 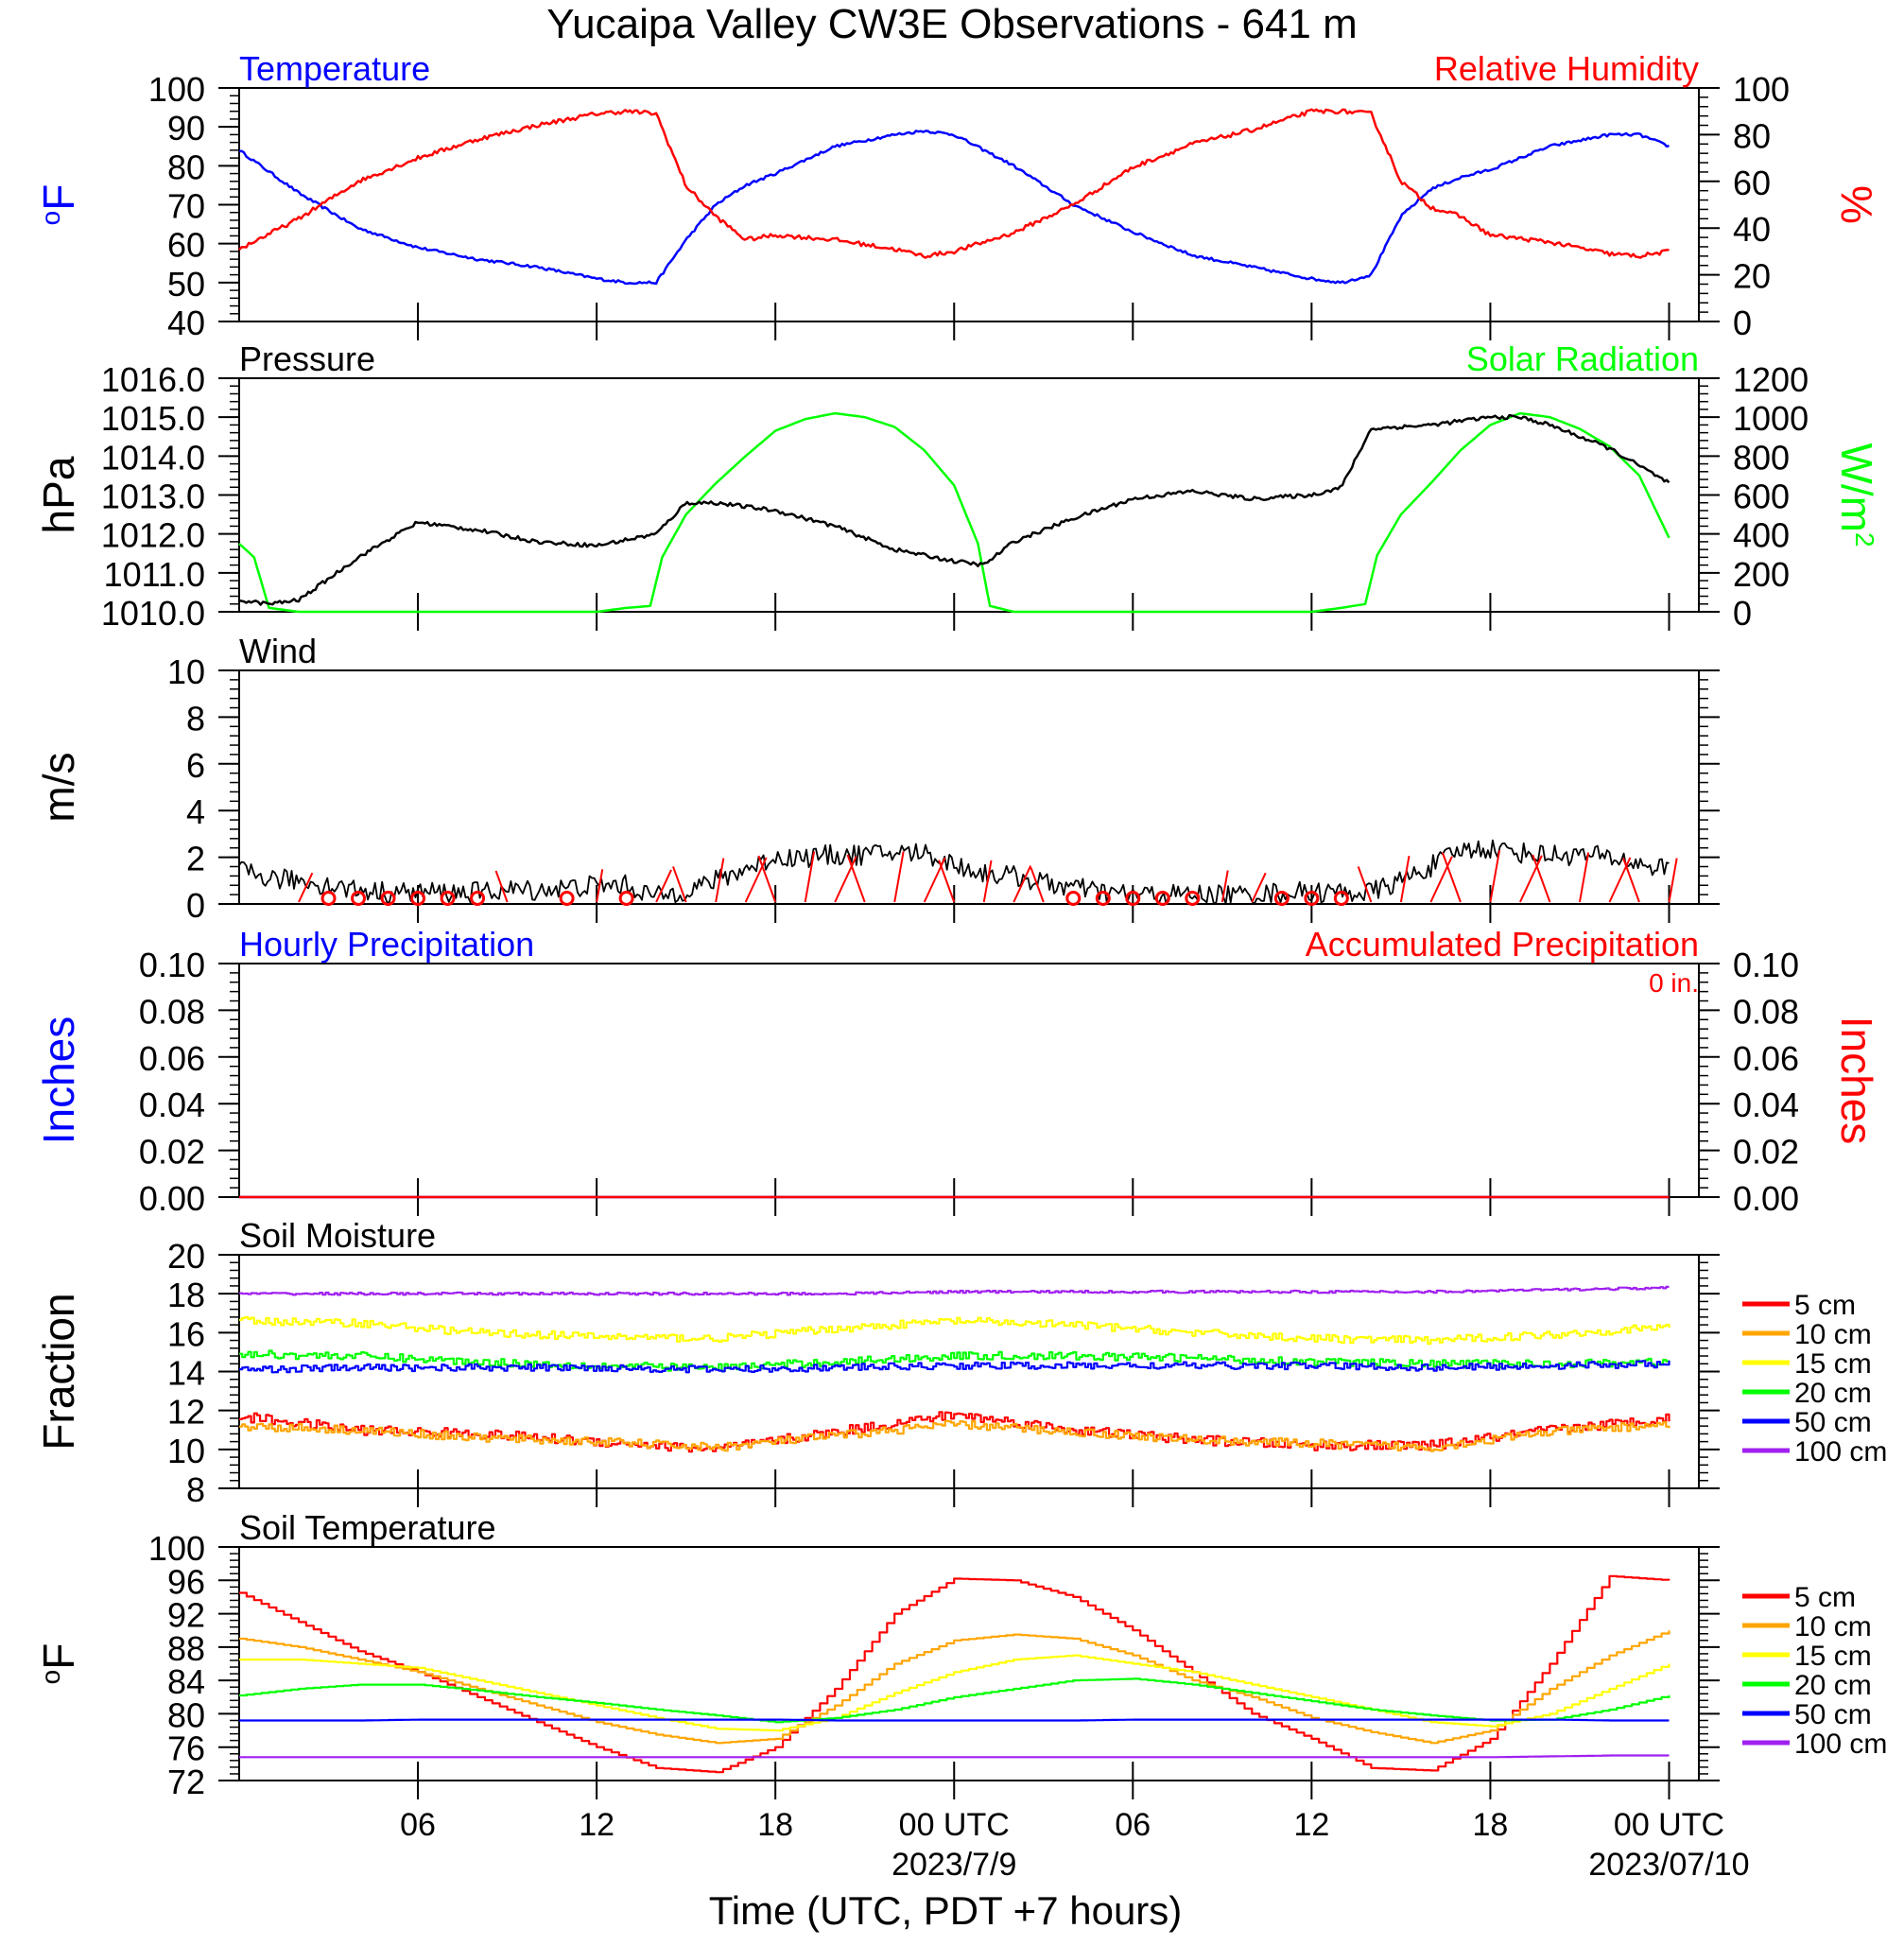 What do you see at coordinates (337, 1236) in the screenshot?
I see `soil_moisture-title-left: Soil Moisture` at bounding box center [337, 1236].